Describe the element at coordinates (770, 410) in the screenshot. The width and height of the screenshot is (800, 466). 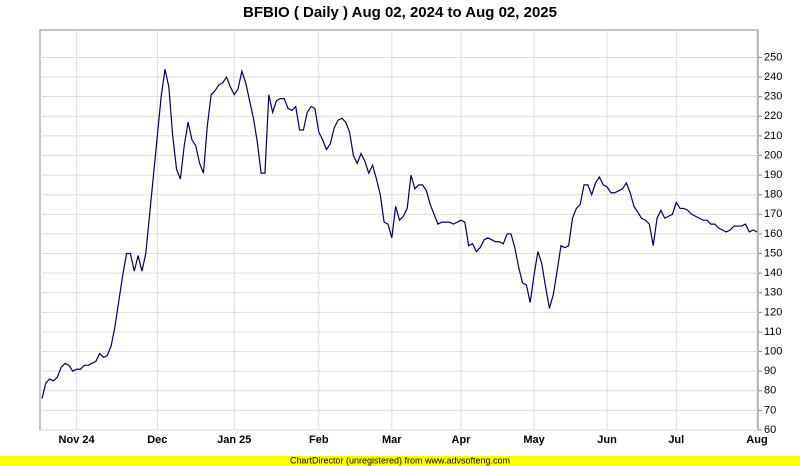
I see `y-tick-label: 70` at that location.